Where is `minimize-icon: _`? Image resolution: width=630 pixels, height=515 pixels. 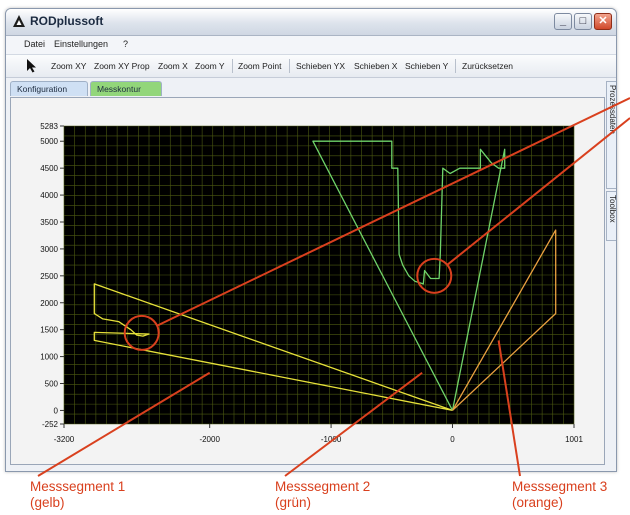 minimize-icon: _ is located at coordinates (563, 21).